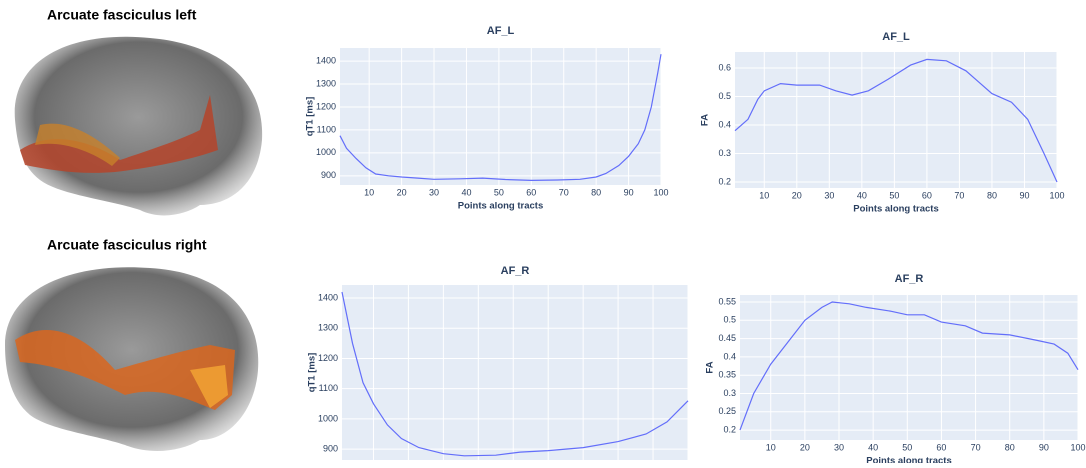  What do you see at coordinates (138, 126) in the screenshot?
I see `brain-left` at bounding box center [138, 126].